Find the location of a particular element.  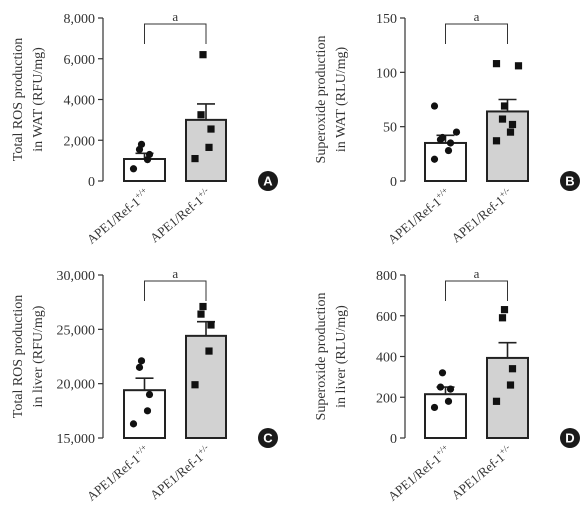

y-tick-label: 200 is located at coordinates (386, 398).